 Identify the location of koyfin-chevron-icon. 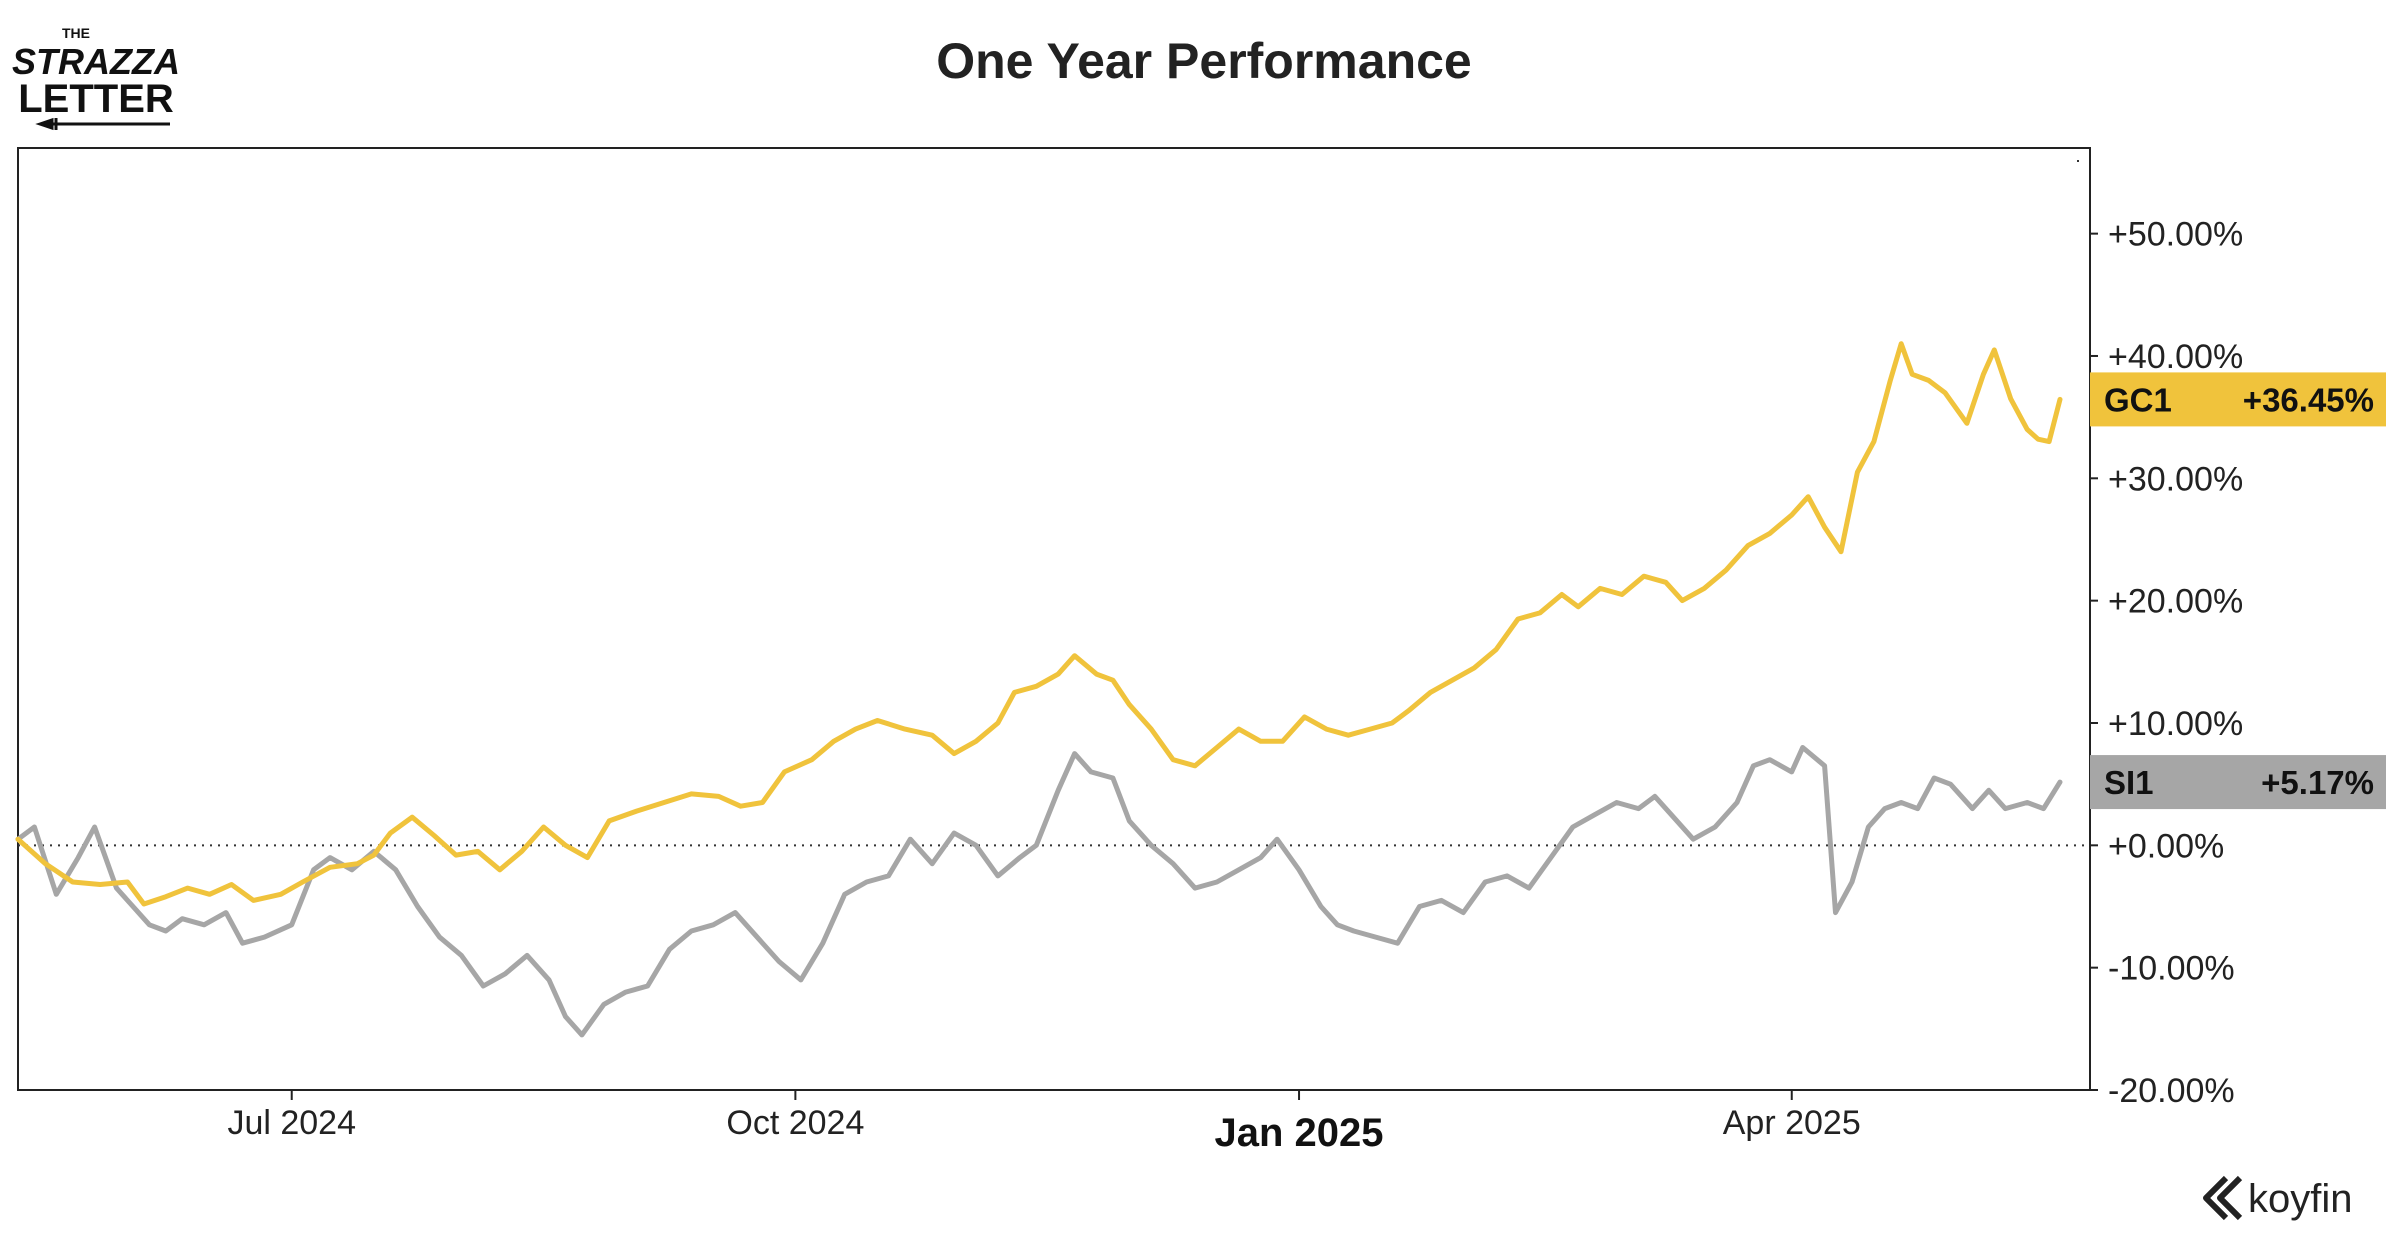
(2223, 1198).